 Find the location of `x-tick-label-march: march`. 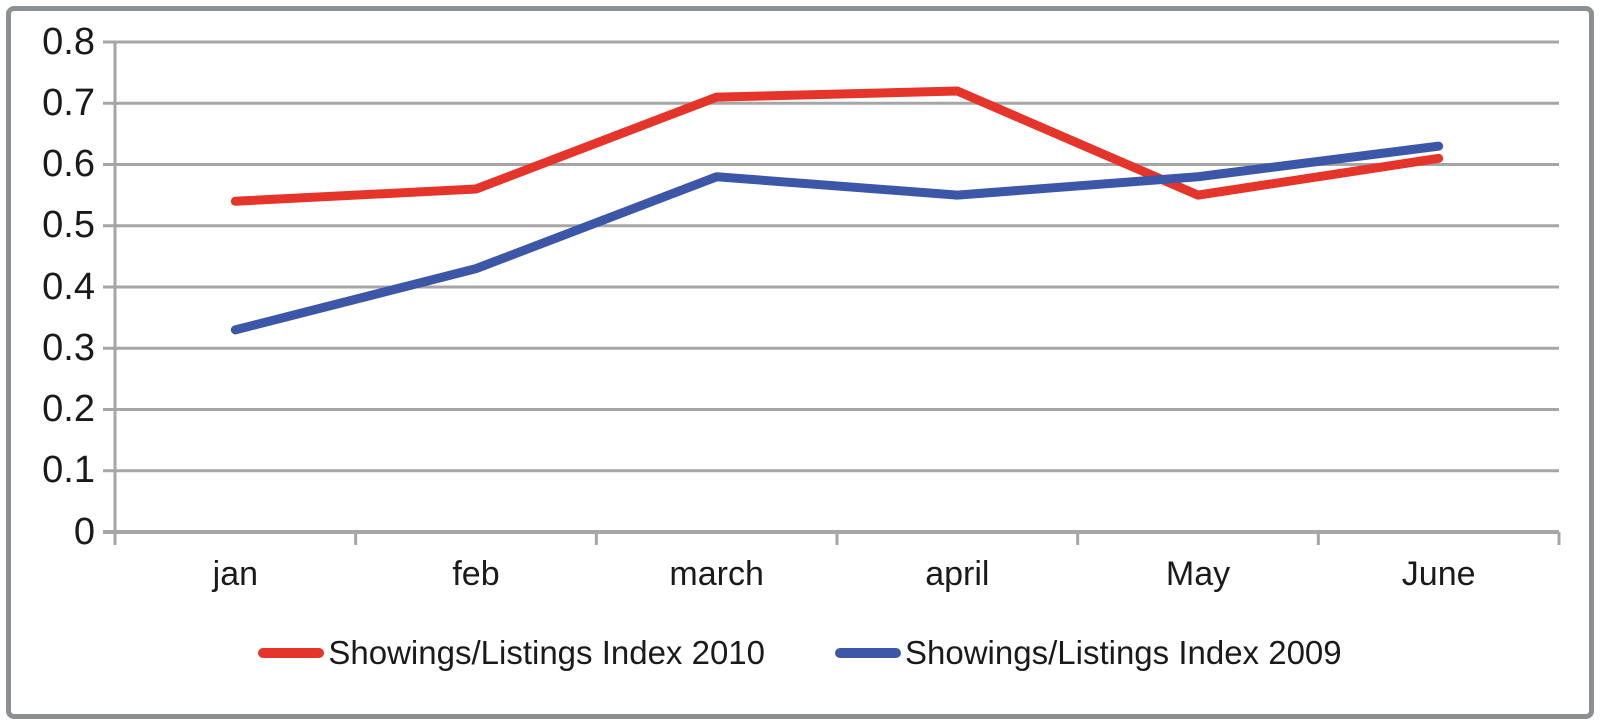

x-tick-label-march: march is located at coordinates (716, 573).